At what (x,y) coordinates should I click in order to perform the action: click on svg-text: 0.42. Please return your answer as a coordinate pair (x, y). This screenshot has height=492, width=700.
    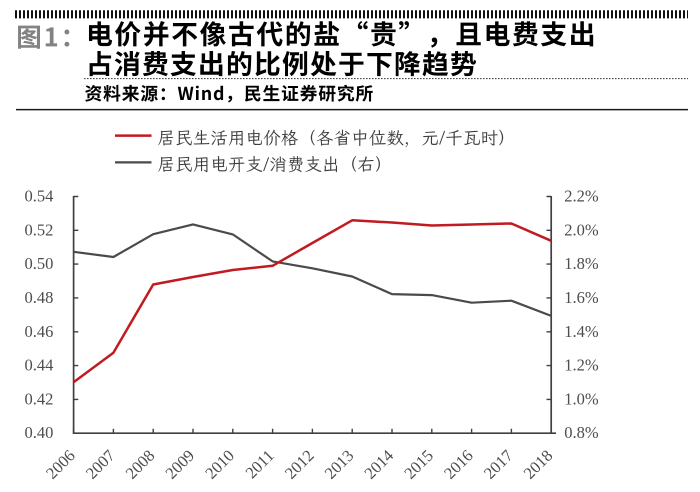
    Looking at the image, I should click on (39, 398).